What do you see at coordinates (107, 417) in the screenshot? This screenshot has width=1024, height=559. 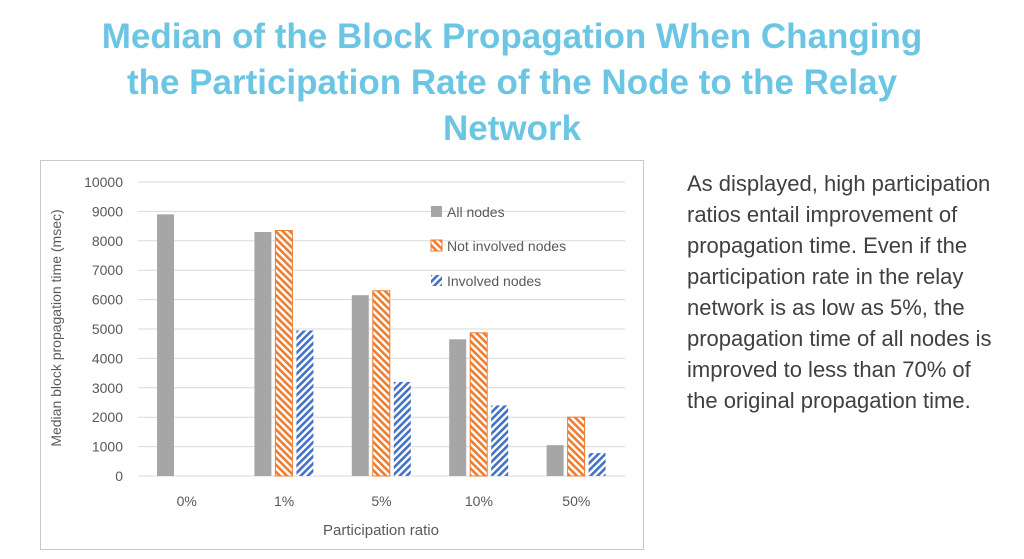 I see `y-tick-label: 2000` at bounding box center [107, 417].